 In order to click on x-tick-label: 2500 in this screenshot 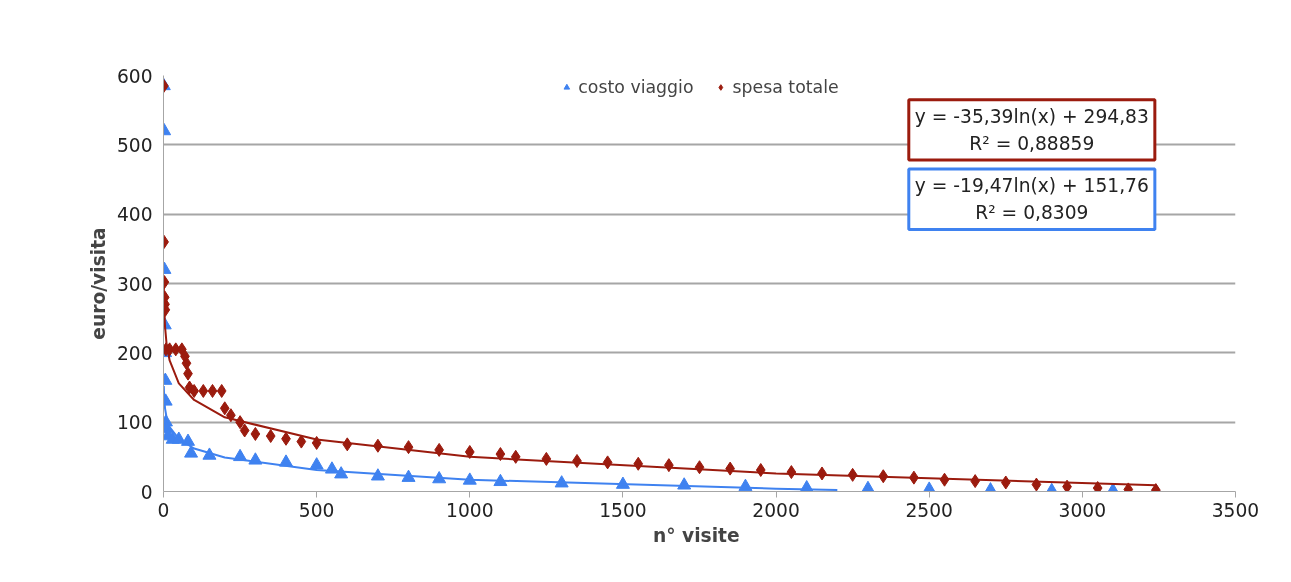, I will do `click(929, 510)`.